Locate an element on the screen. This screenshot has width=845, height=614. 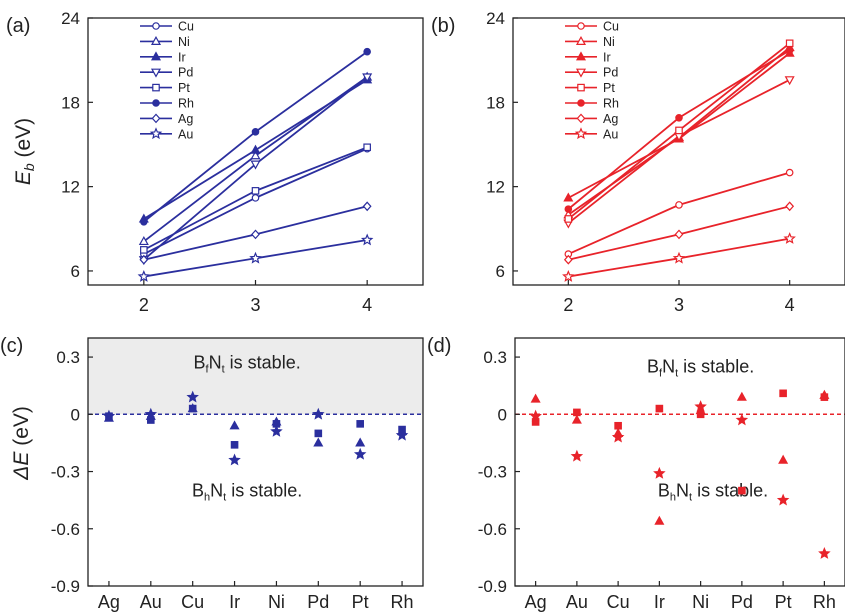
x-tick-label: Rh is located at coordinates (824, 602).